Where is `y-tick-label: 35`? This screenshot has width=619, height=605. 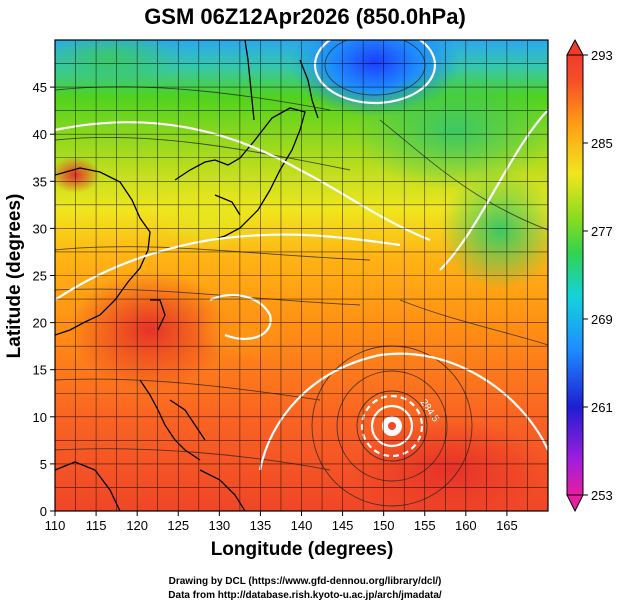
y-tick-label: 35 is located at coordinates (40, 181).